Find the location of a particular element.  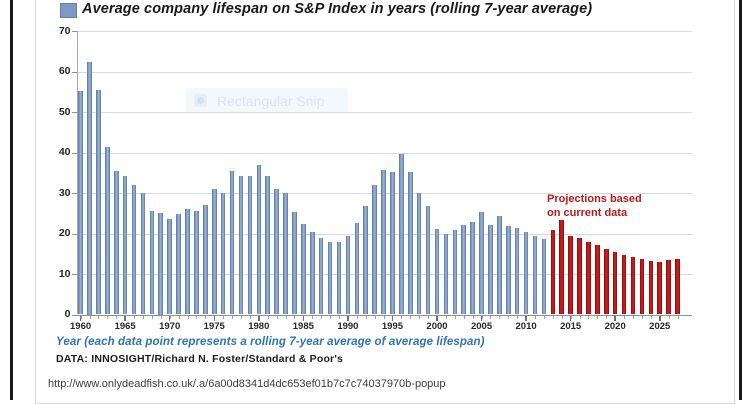

y-axis-label: 20 is located at coordinates (64, 233).